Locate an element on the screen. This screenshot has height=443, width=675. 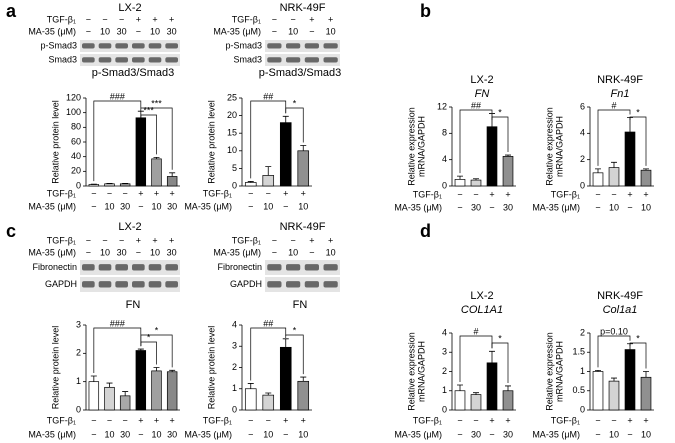
y-tick-label: 5 is located at coordinates (234, 168).